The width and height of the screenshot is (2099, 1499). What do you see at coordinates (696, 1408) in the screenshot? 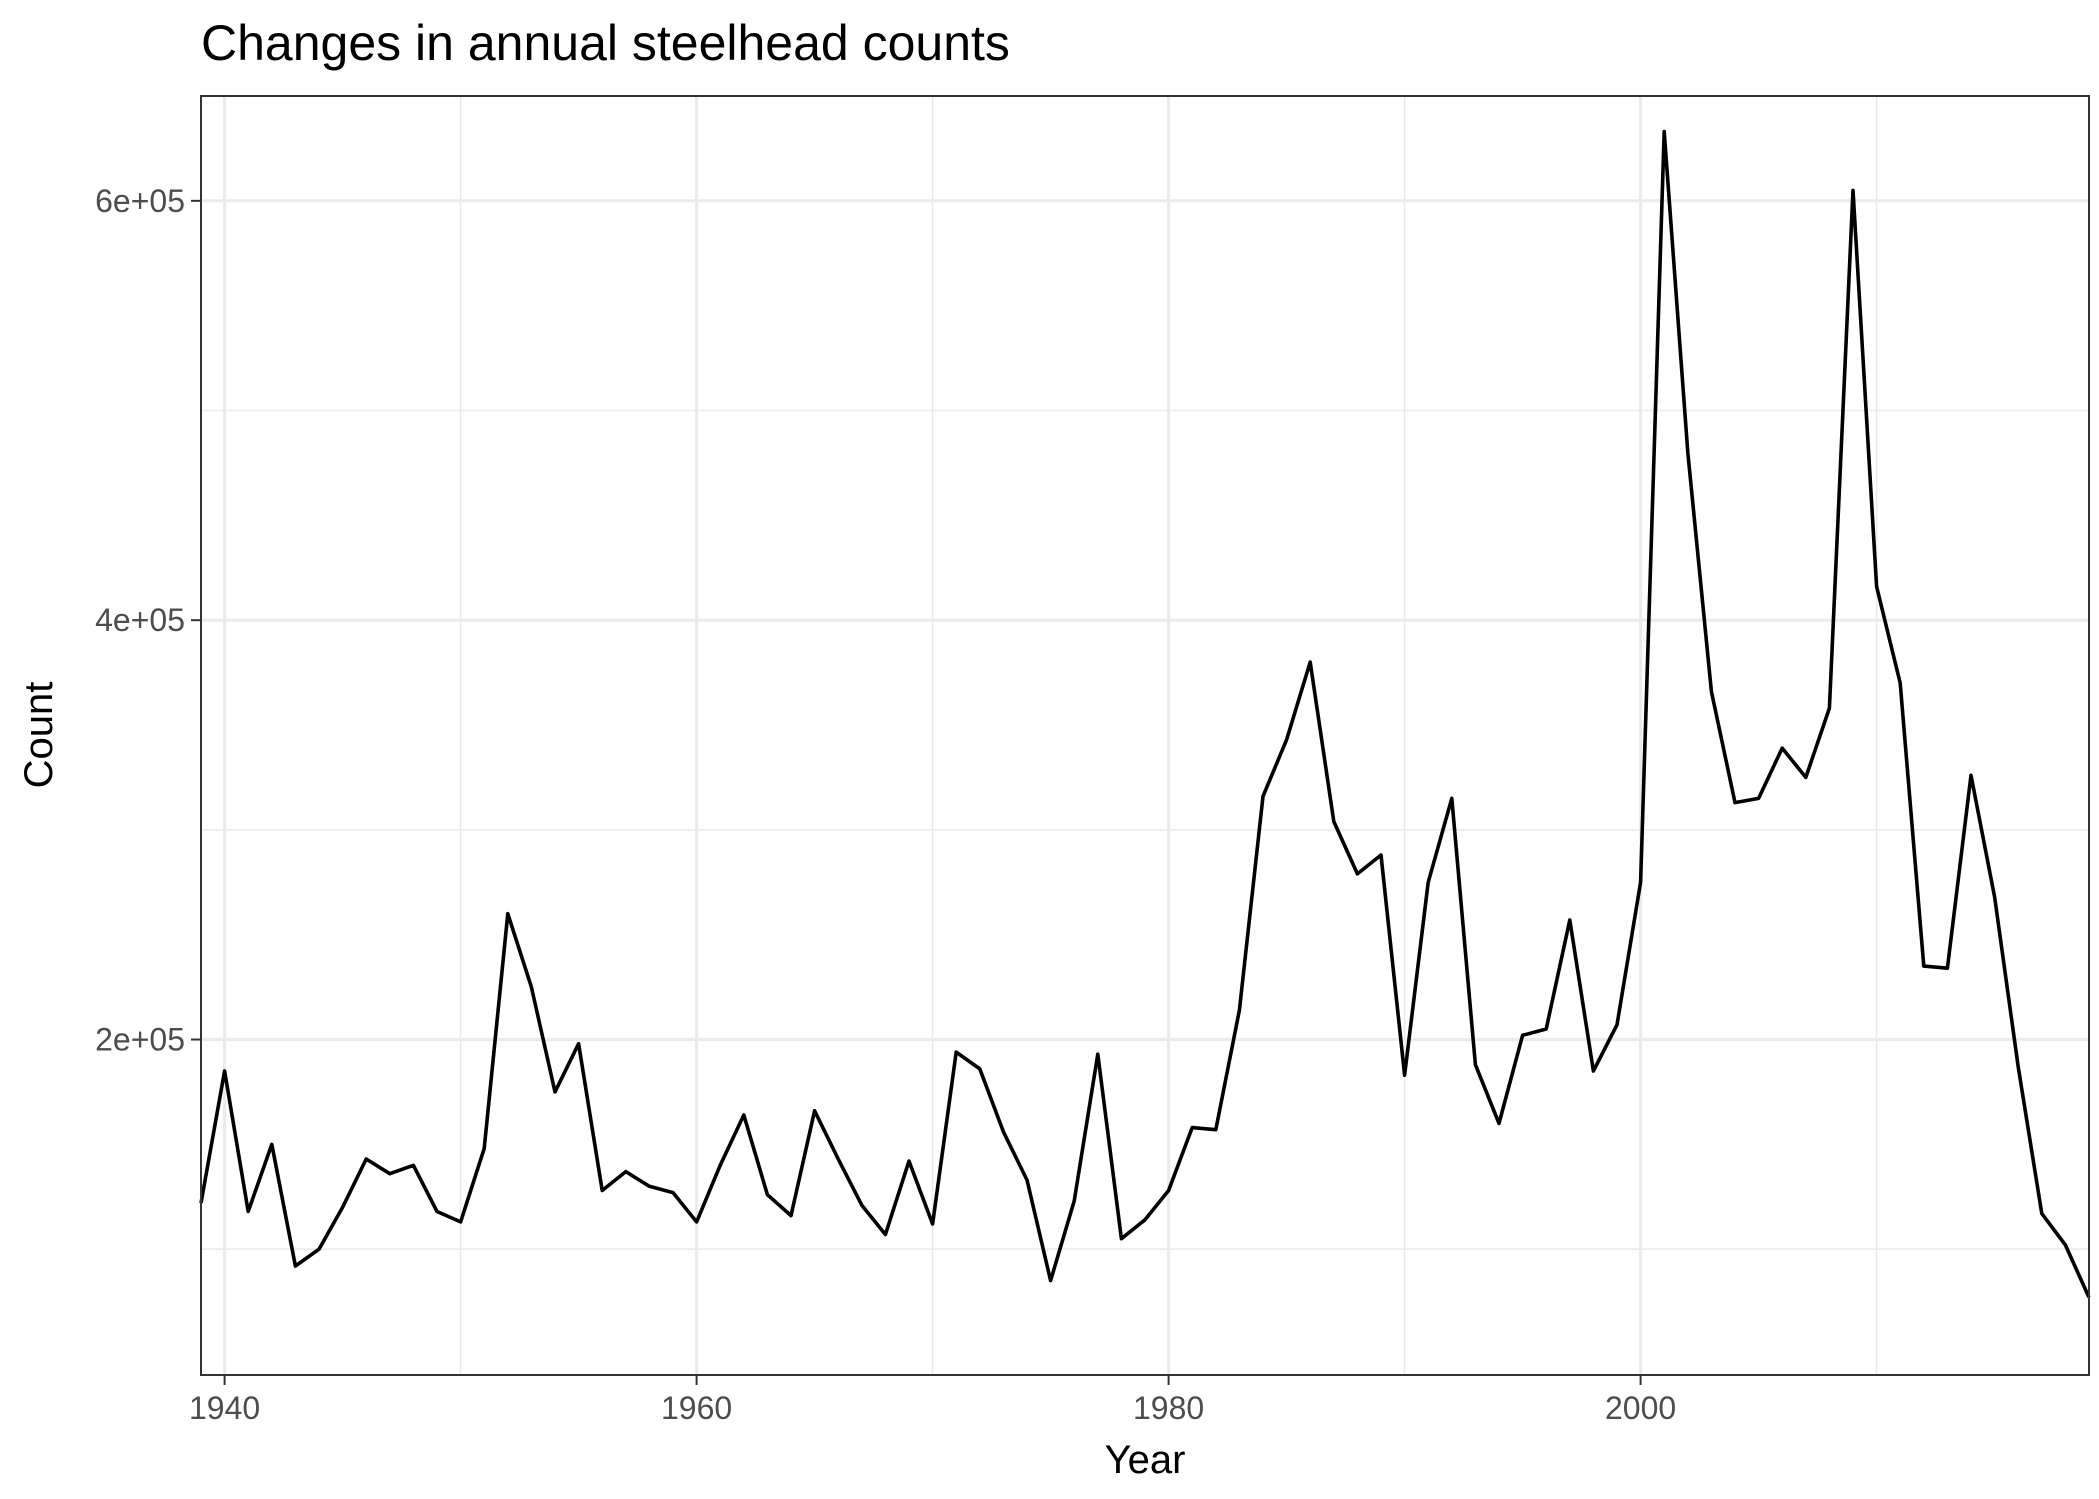
I see `x-tick-label: 1960` at bounding box center [696, 1408].